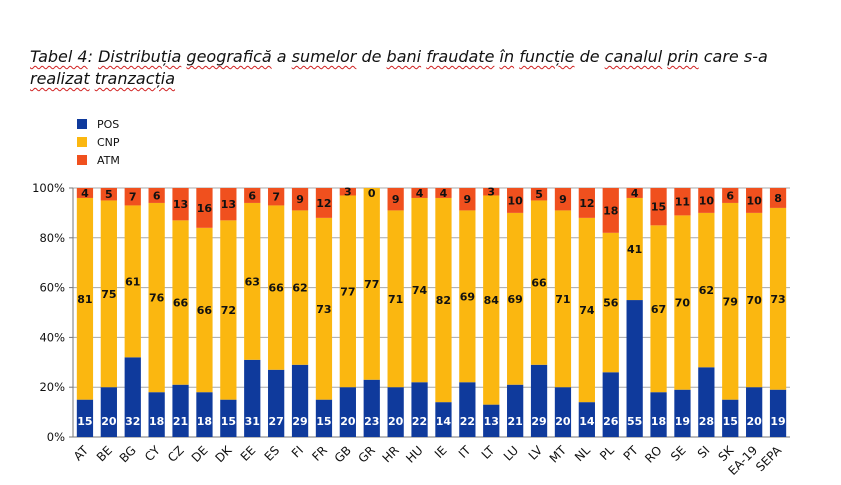 This screenshot has width=841, height=485. I want to click on x-tick-label: RO, so click(653, 454).